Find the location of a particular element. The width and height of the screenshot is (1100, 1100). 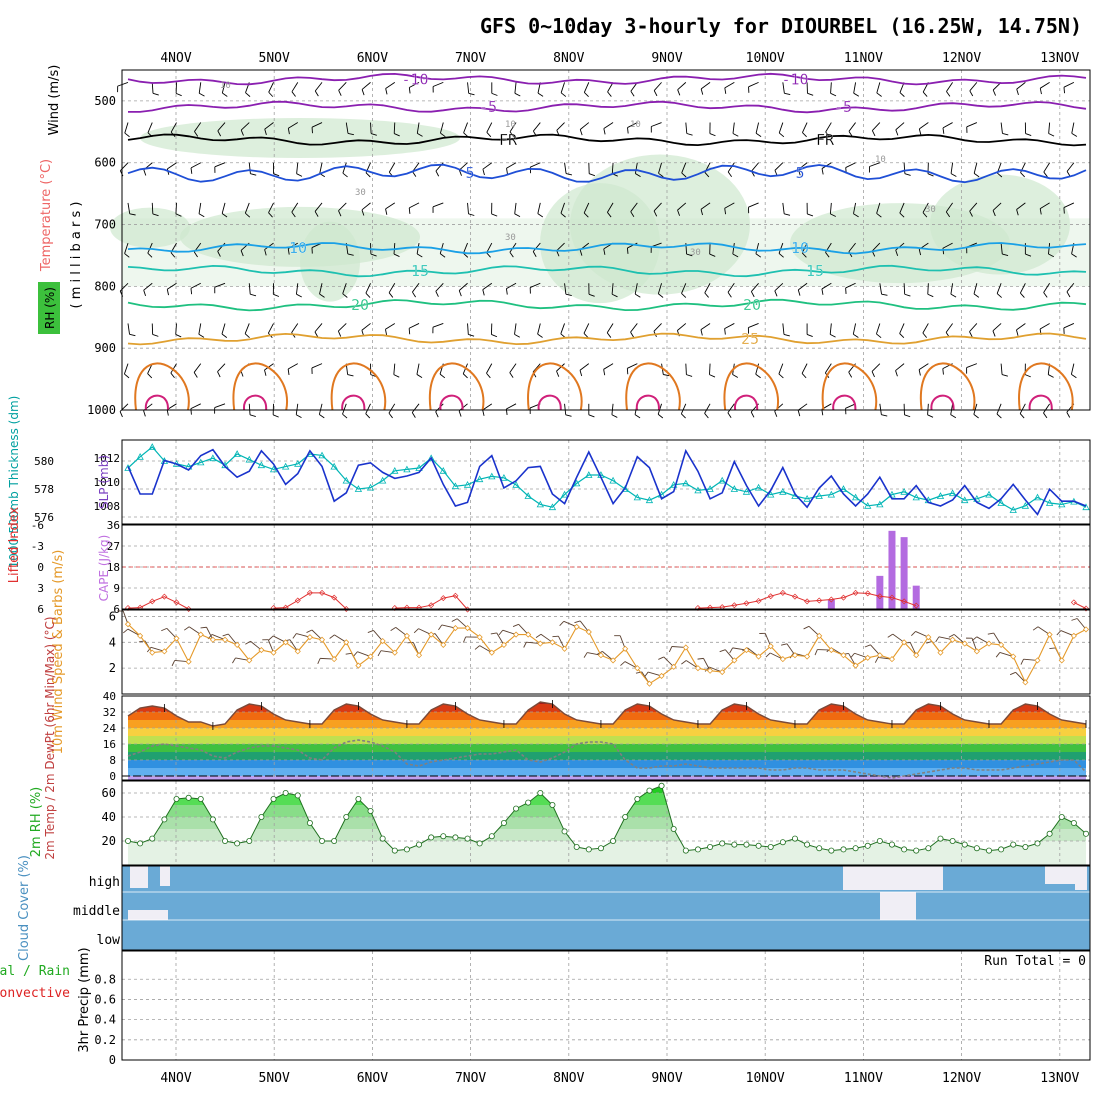

y-tick-label-cape: 18 is located at coordinates (113, 567).